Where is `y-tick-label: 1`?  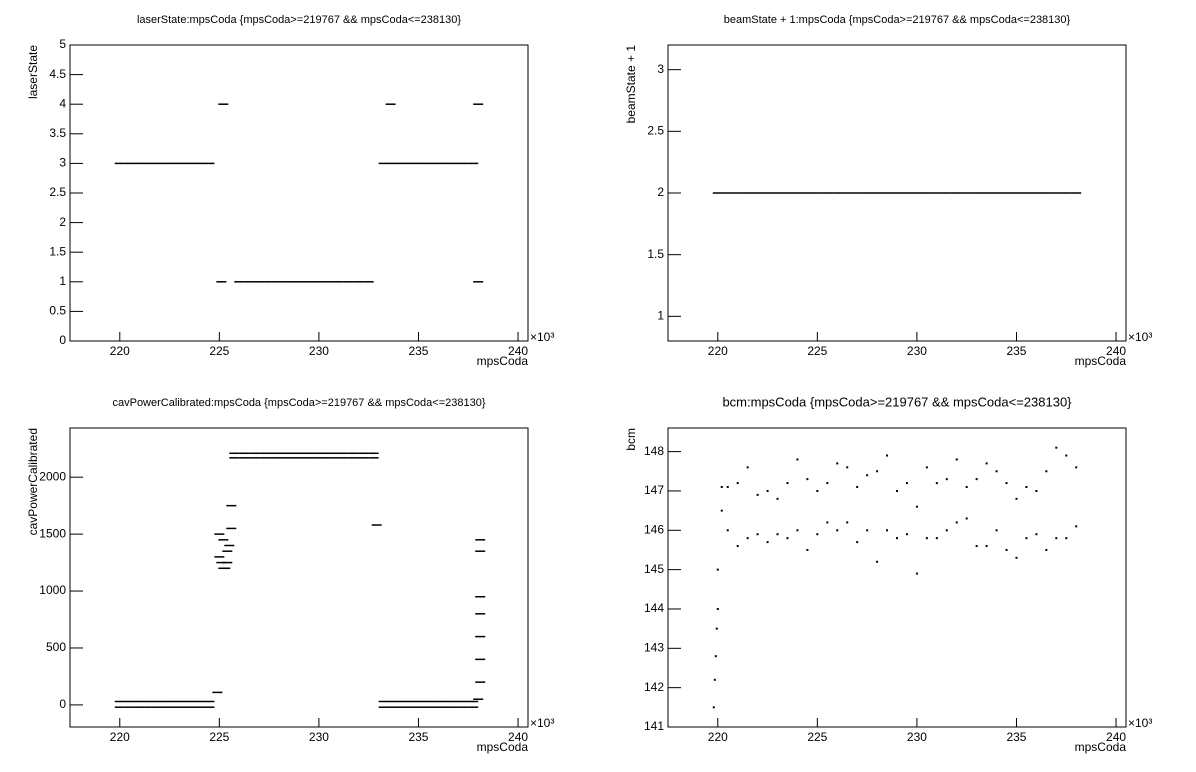
y-tick-label: 1 is located at coordinates (660, 316).